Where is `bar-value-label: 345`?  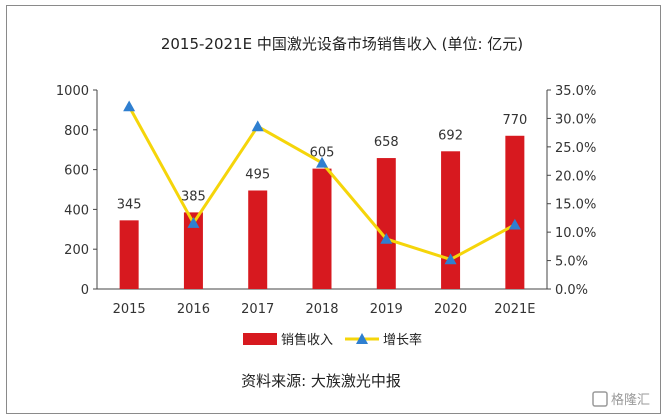 bar-value-label: 345 is located at coordinates (129, 204).